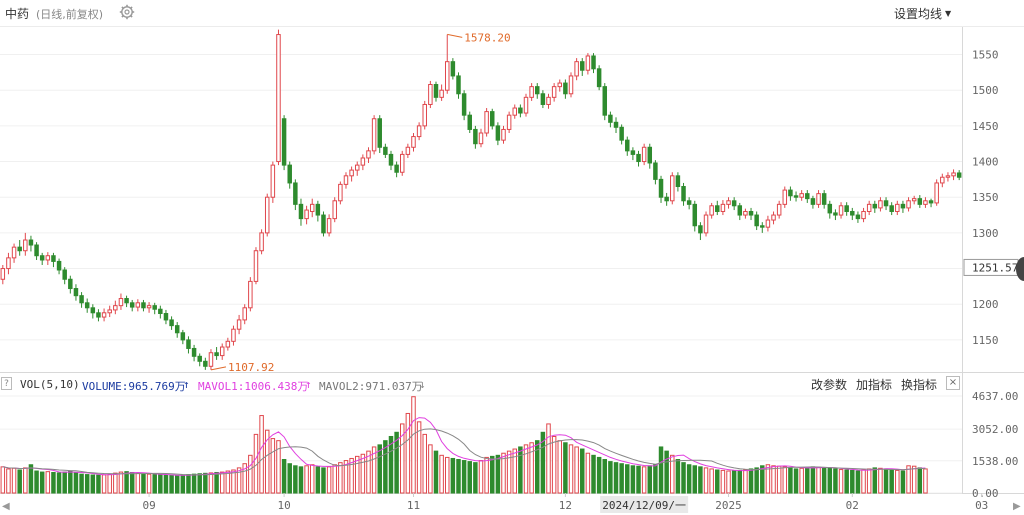 The height and width of the screenshot is (515, 1024). Describe the element at coordinates (874, 385) in the screenshot. I see `add-indicator-button: 加指标` at that location.